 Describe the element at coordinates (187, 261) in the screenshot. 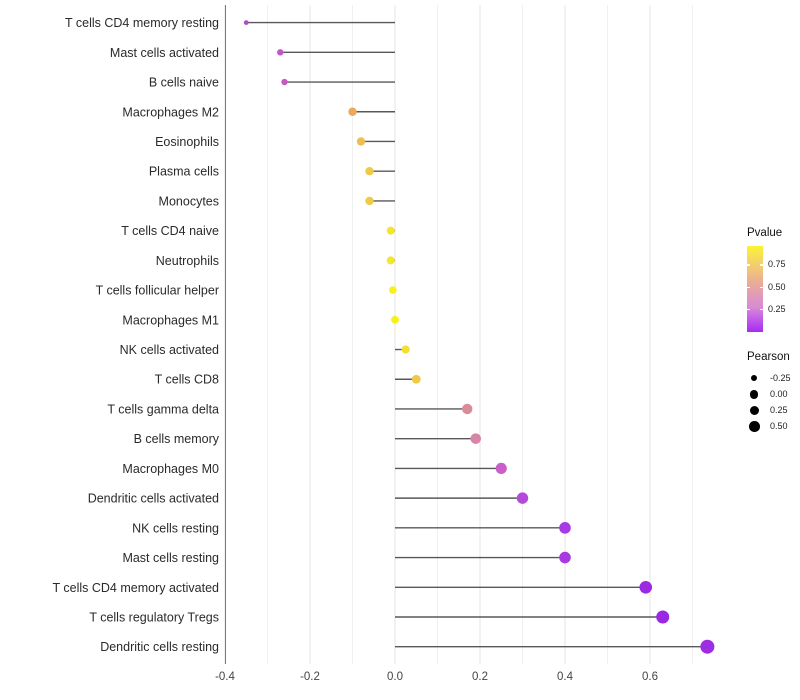

I see `y-axis-label: Neutrophils` at that location.